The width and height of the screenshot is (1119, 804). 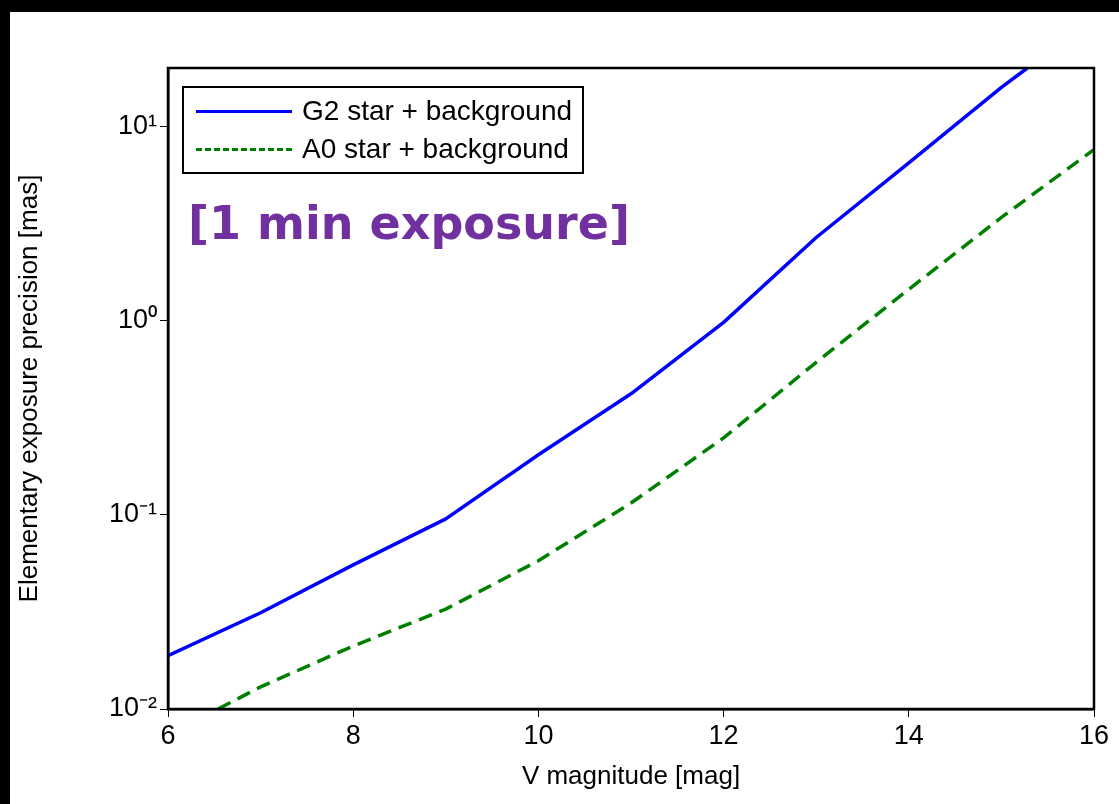 What do you see at coordinates (137, 319) in the screenshot?
I see `y-tick-label: 10⁰` at bounding box center [137, 319].